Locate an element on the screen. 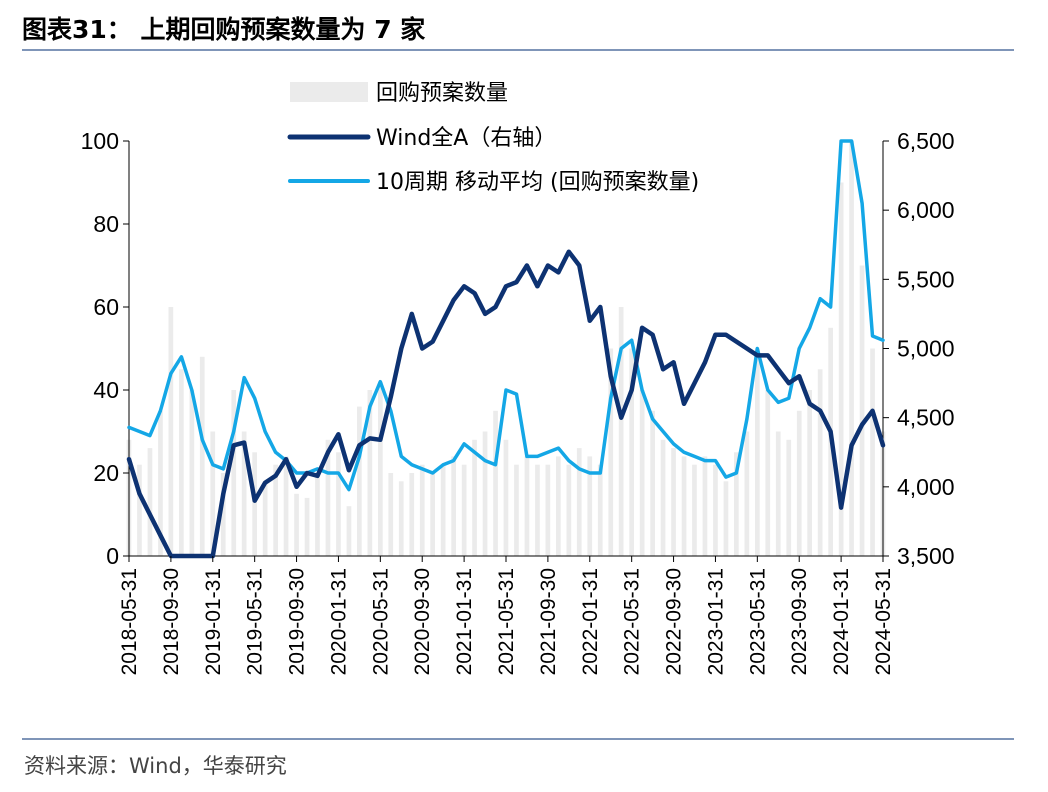  left-tick-label-5: 100 is located at coordinates (100, 141).